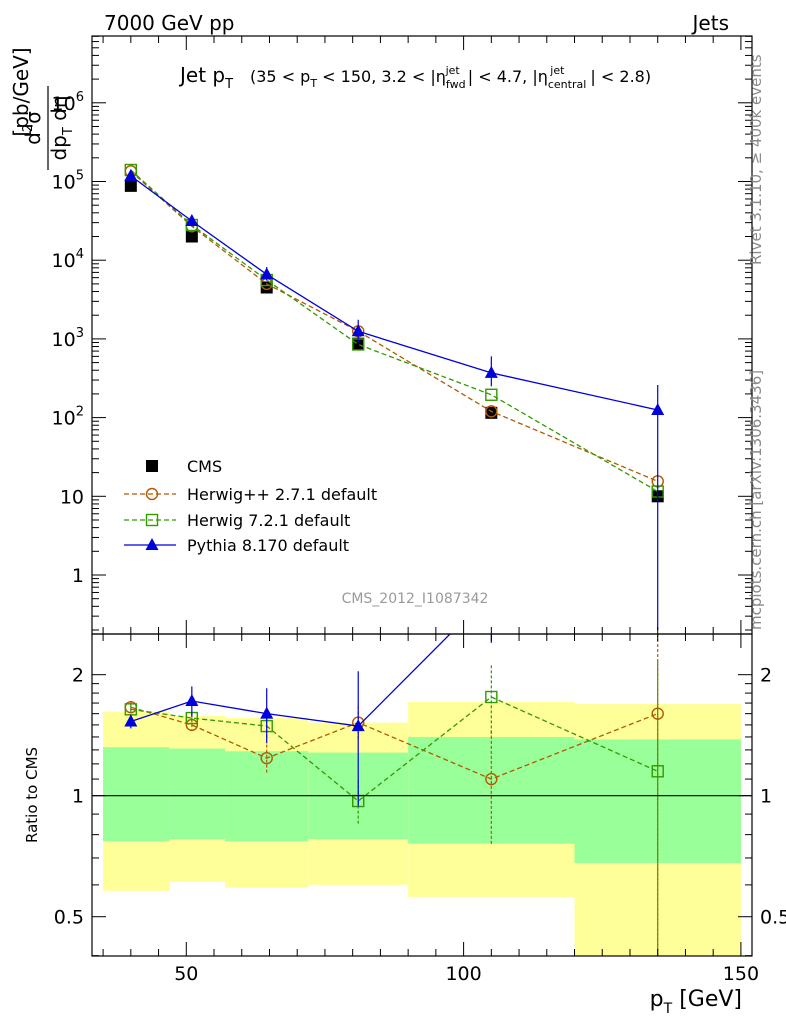 This screenshot has width=786, height=1024. Describe the element at coordinates (68, 259) in the screenshot. I see `main-y-tick-label: 10⁴` at that location.